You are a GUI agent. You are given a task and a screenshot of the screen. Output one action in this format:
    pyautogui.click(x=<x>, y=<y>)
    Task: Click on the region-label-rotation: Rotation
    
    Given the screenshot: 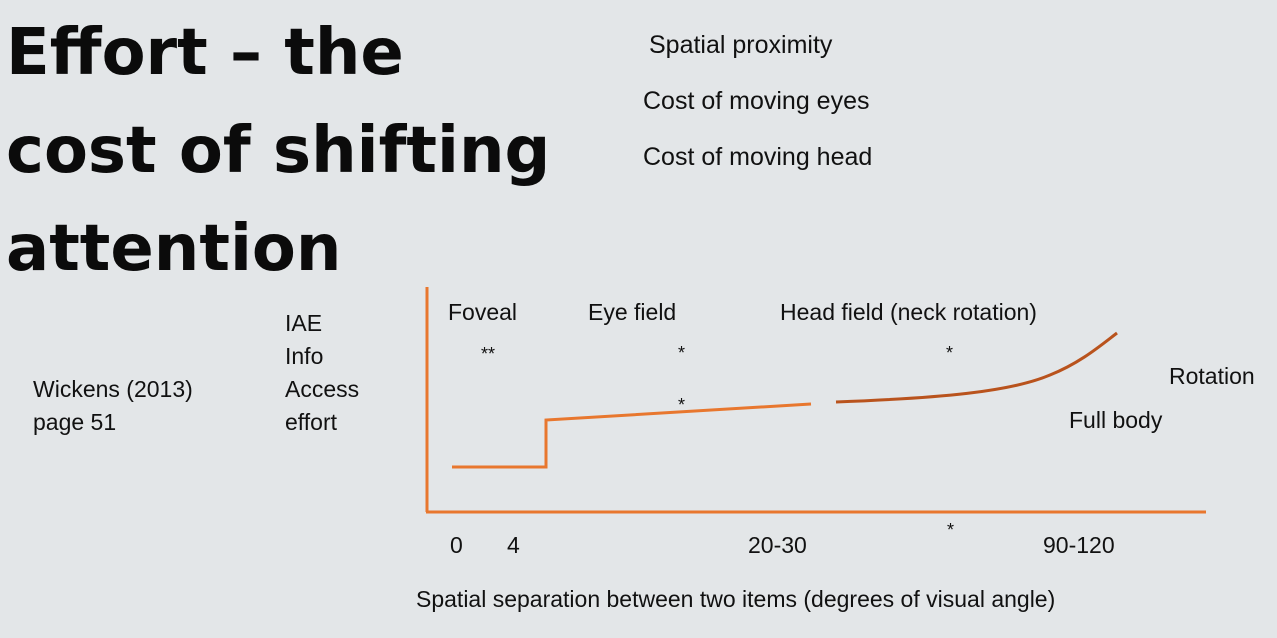 What is the action you would take?
    pyautogui.click(x=1212, y=376)
    